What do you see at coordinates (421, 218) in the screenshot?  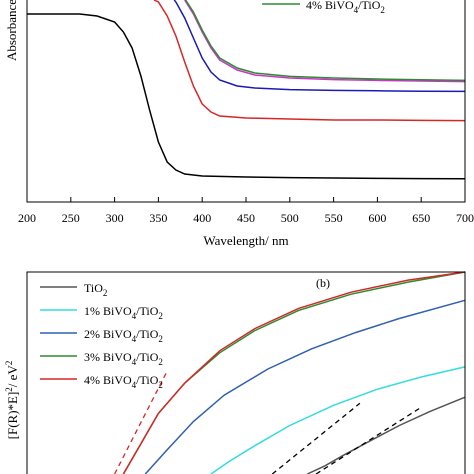 I see `x-tick-label: 650` at bounding box center [421, 218].